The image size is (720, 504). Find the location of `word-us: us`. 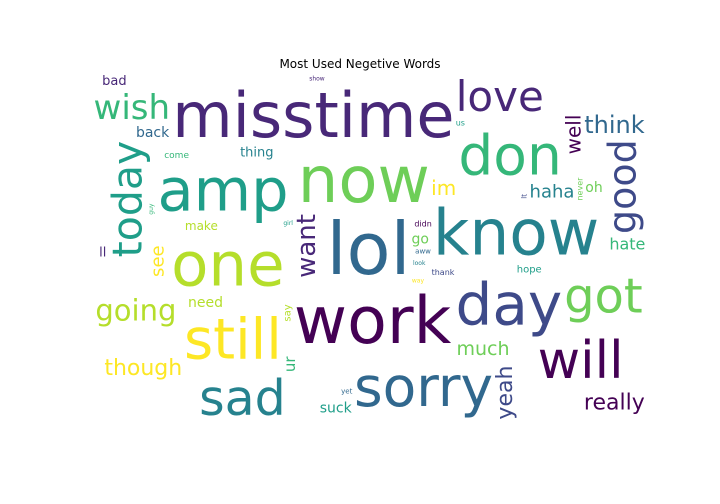

word-us: us is located at coordinates (460, 123).